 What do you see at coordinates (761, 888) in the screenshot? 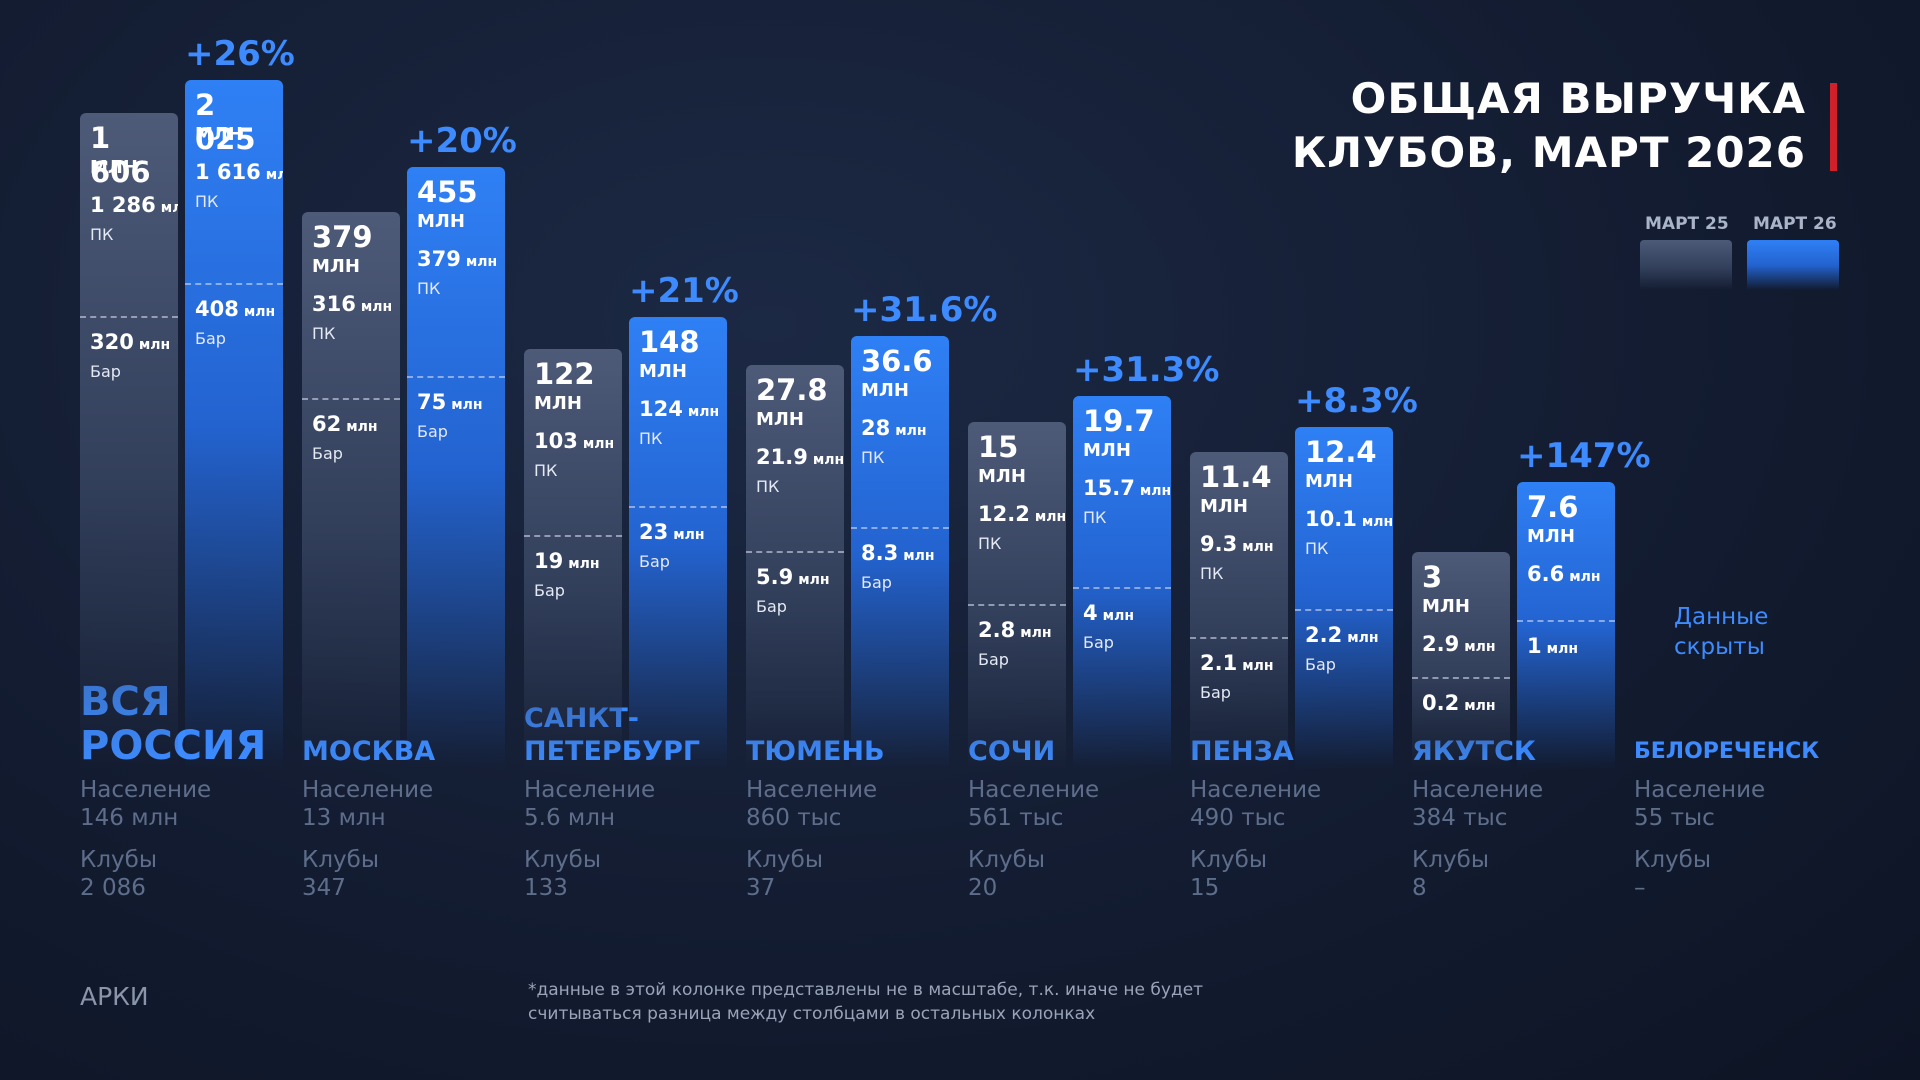
I see `clubs-value: 37` at bounding box center [761, 888].